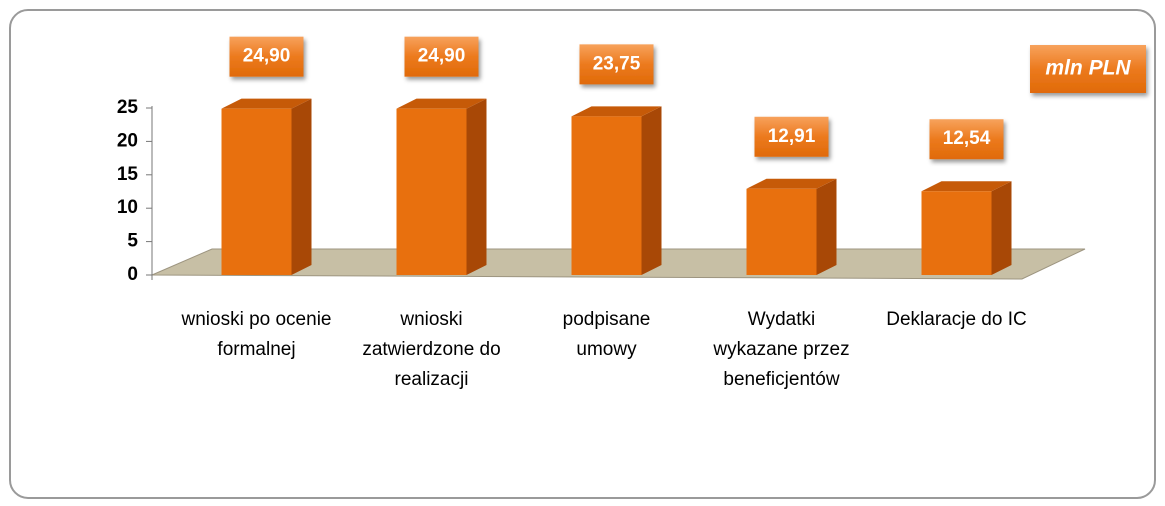 The image size is (1165, 506). What do you see at coordinates (606, 334) in the screenshot?
I see `x-tick-label: podpisane umowy` at bounding box center [606, 334].